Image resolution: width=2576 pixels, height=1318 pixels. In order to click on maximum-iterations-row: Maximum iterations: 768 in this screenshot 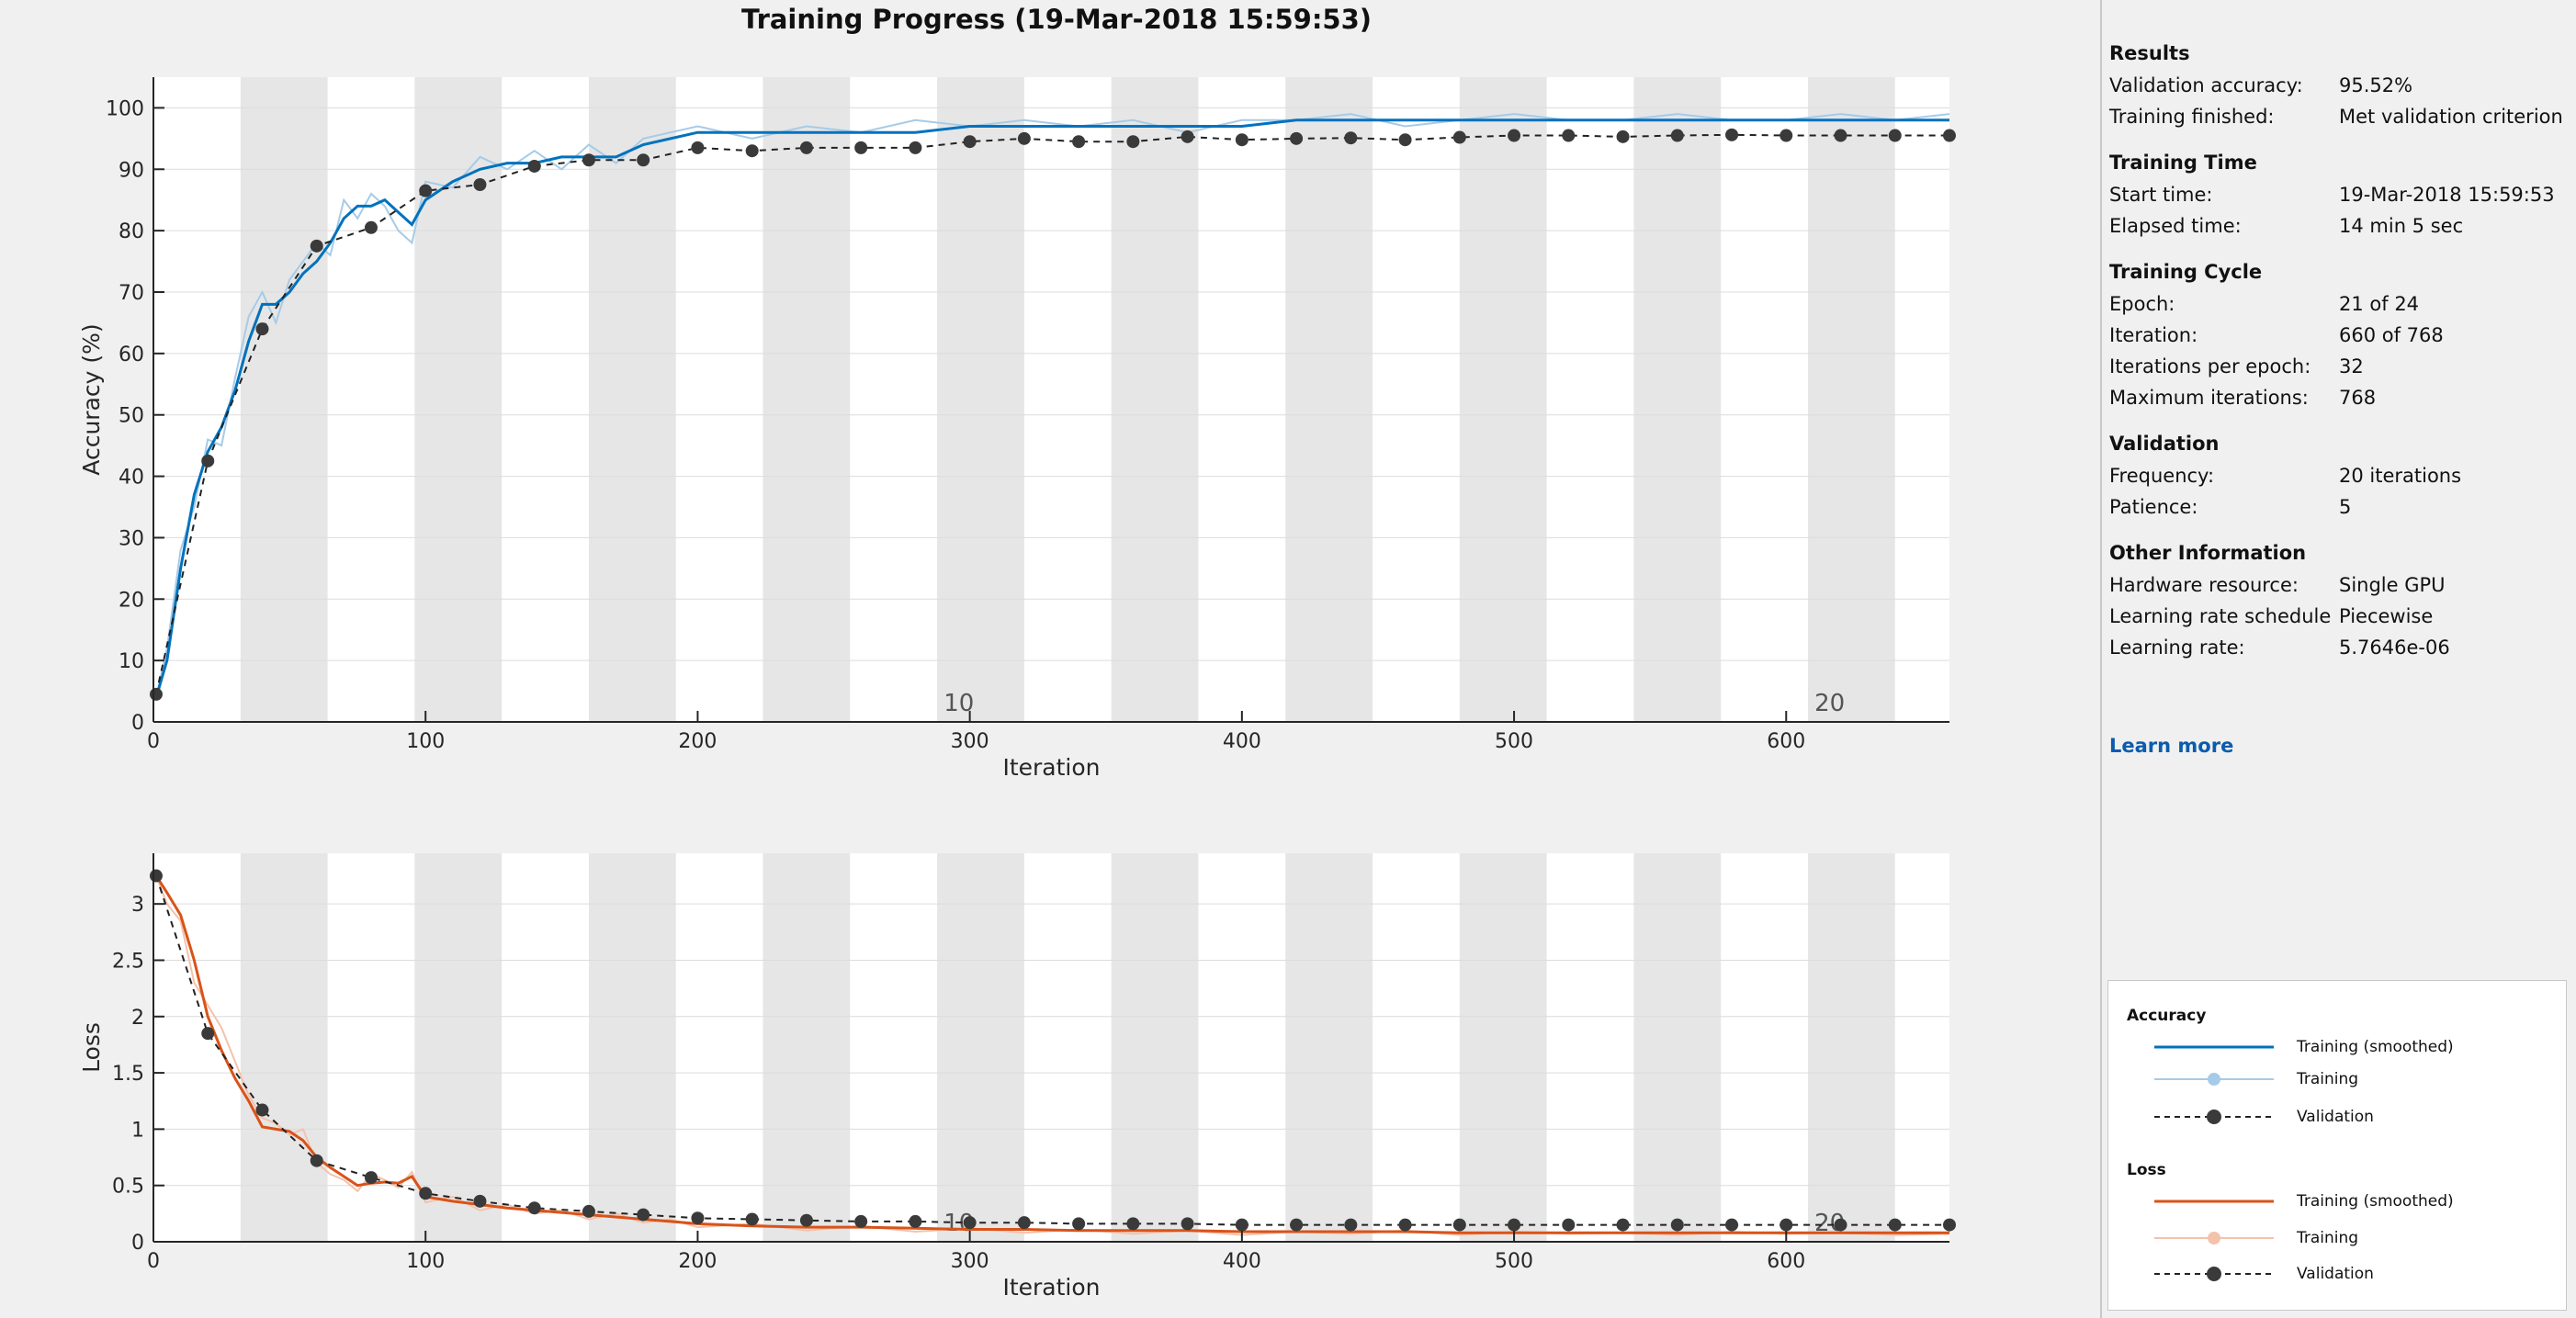, I will do `click(2242, 398)`.